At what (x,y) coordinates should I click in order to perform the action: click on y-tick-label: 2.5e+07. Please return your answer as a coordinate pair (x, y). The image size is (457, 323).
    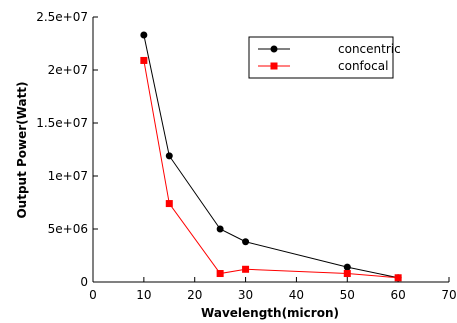
    Looking at the image, I should click on (62, 17).